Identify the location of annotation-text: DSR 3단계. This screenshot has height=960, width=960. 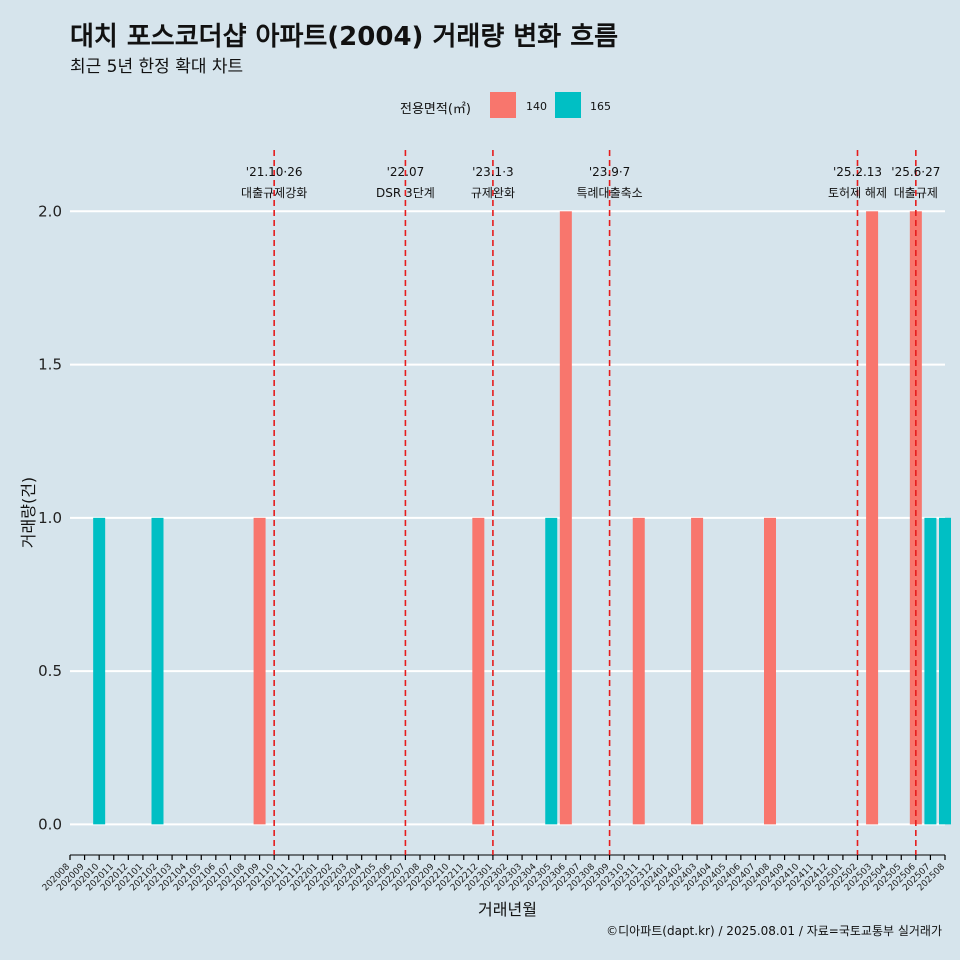
(405, 193).